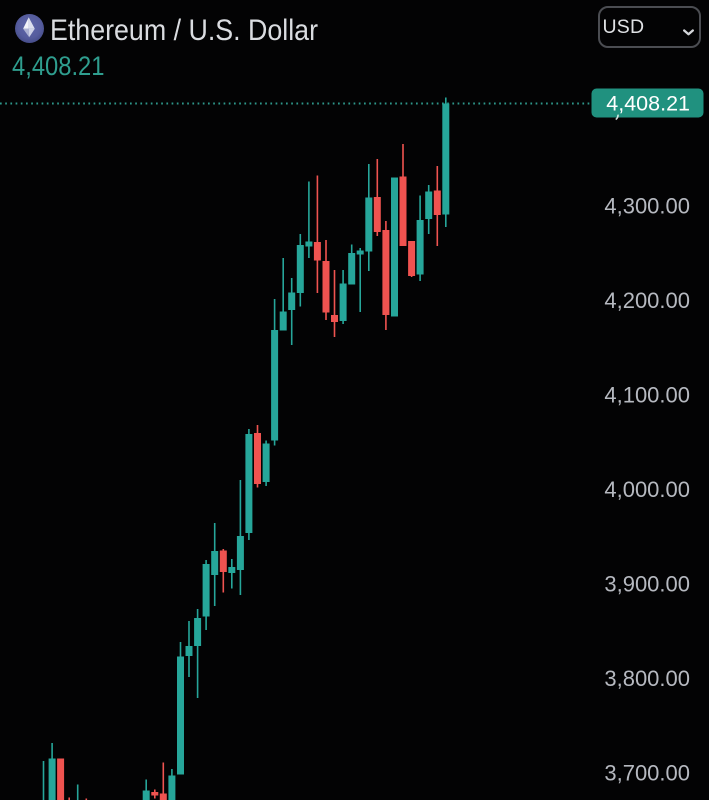  What do you see at coordinates (647, 584) in the screenshot?
I see `svg-text: 3,900.00` at bounding box center [647, 584].